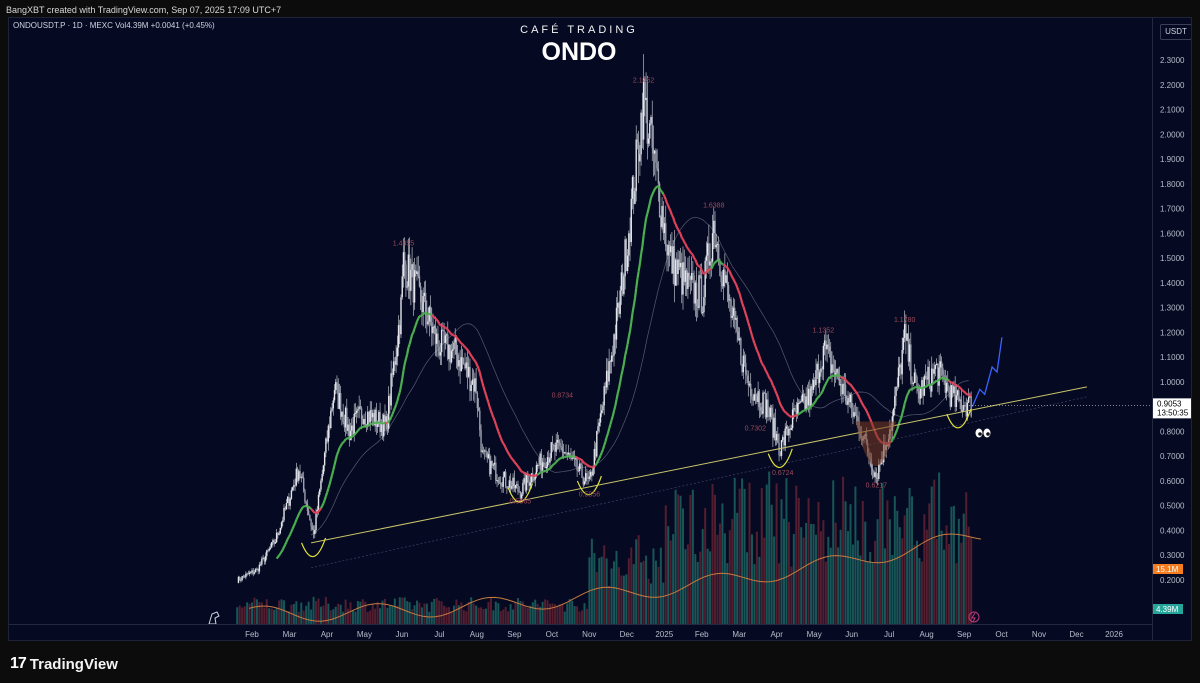  What do you see at coordinates (1175, 32) in the screenshot?
I see `currency-selector: USDT` at bounding box center [1175, 32].